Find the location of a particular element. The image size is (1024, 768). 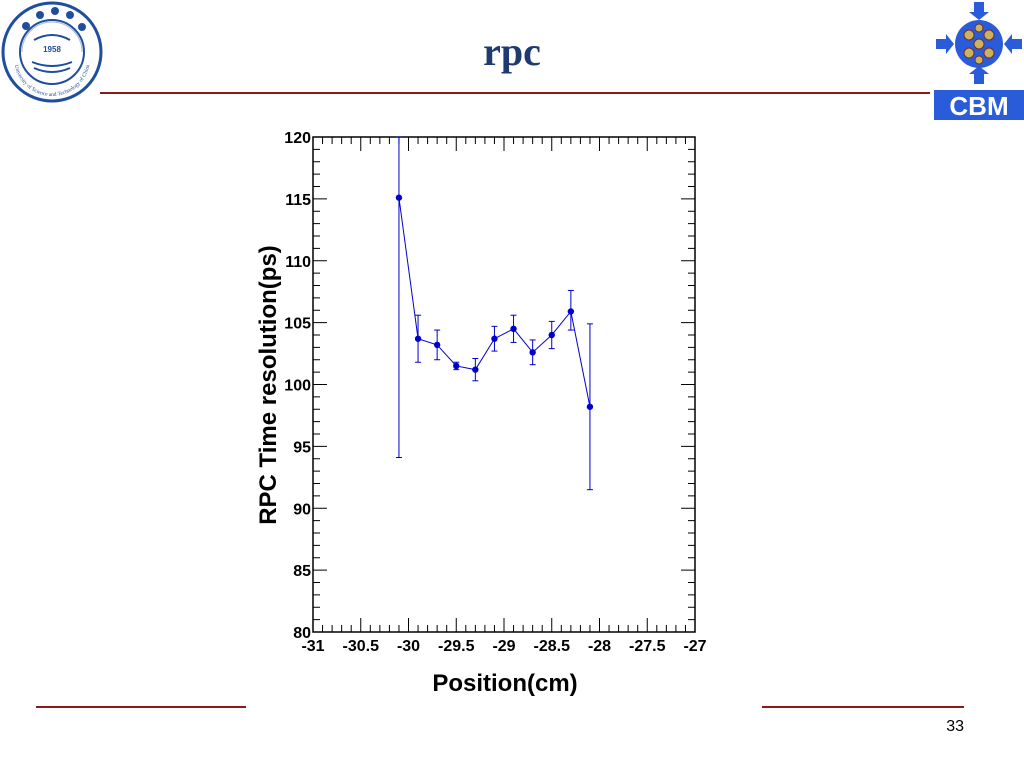

bottom-divider-right is located at coordinates (863, 707).